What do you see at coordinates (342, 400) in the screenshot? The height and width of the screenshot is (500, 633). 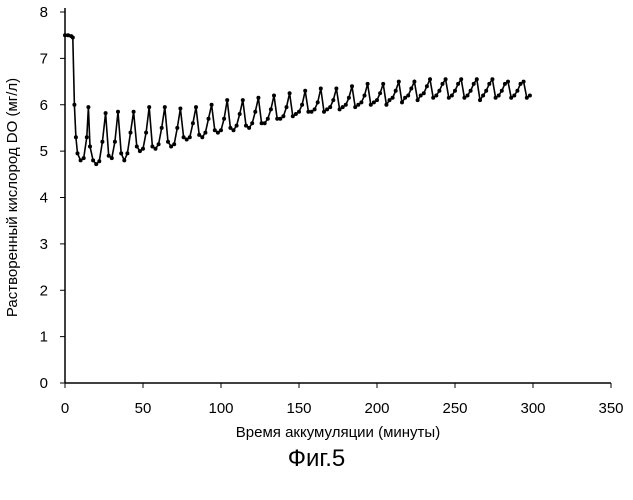 I see `x-axis-ticks: 050100150200250300350` at bounding box center [342, 400].